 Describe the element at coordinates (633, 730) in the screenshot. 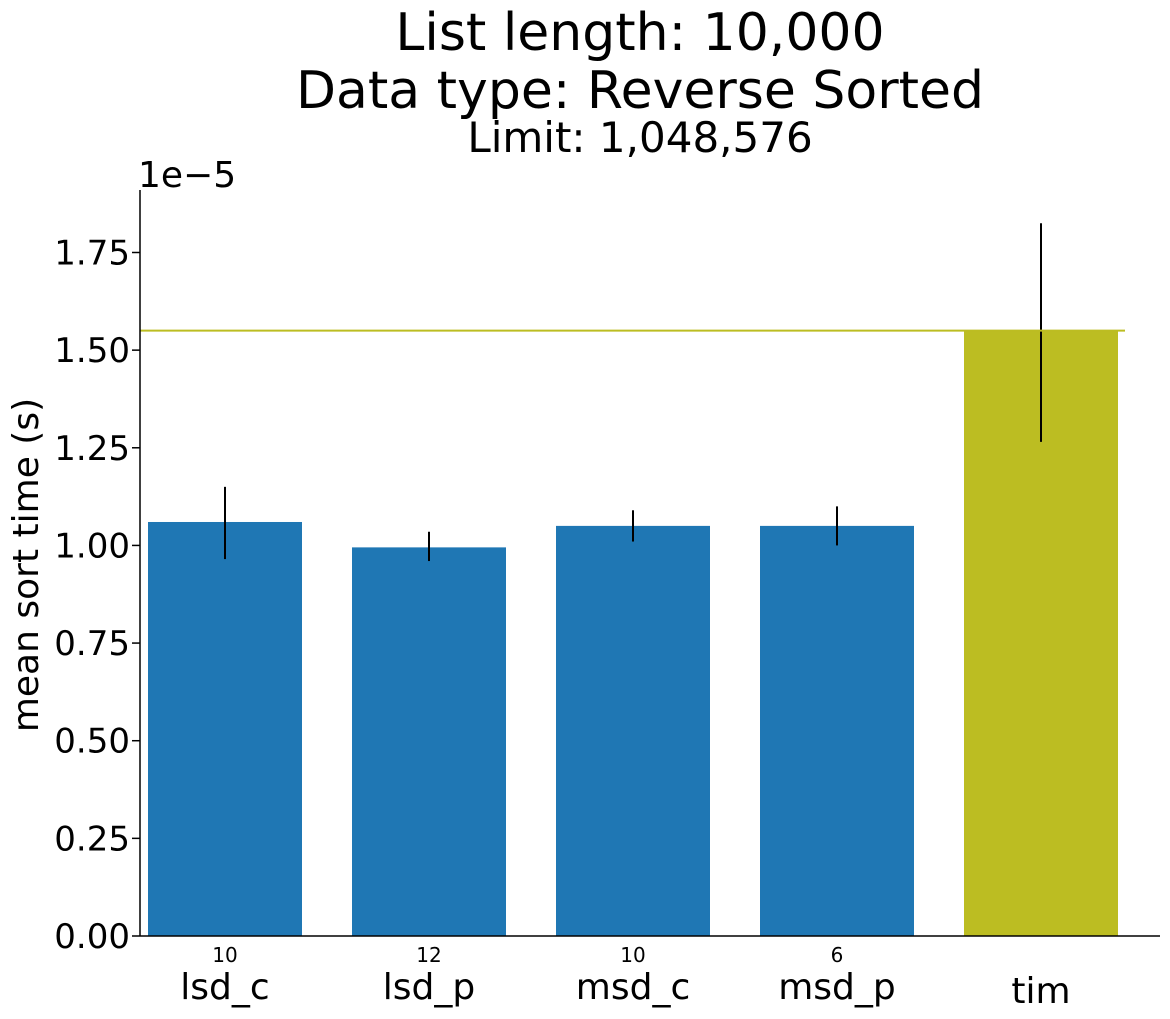

I see `bar-msd_c` at that location.